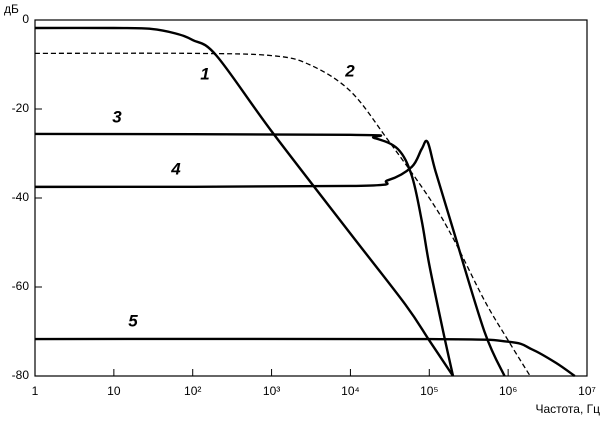 This screenshot has width=605, height=421. What do you see at coordinates (192, 391) in the screenshot?
I see `x-tick-label: 10²` at bounding box center [192, 391].